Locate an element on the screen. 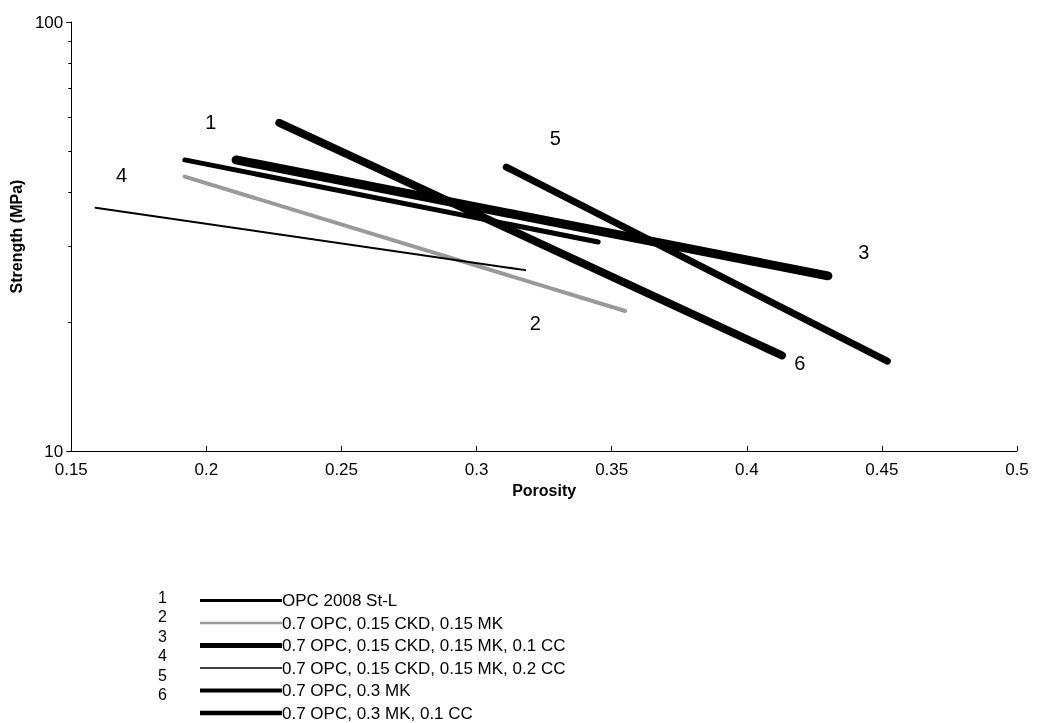 The image size is (1050, 723). x-tick-label: 0.25 is located at coordinates (341, 469).